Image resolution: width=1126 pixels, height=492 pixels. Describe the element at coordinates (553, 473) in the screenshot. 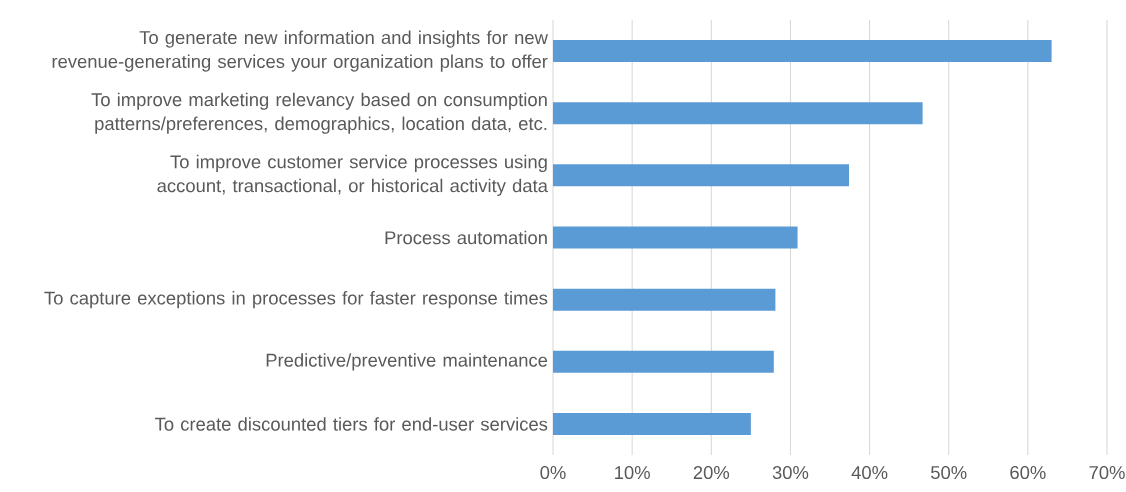

I see `x-tick-label: 0%` at that location.